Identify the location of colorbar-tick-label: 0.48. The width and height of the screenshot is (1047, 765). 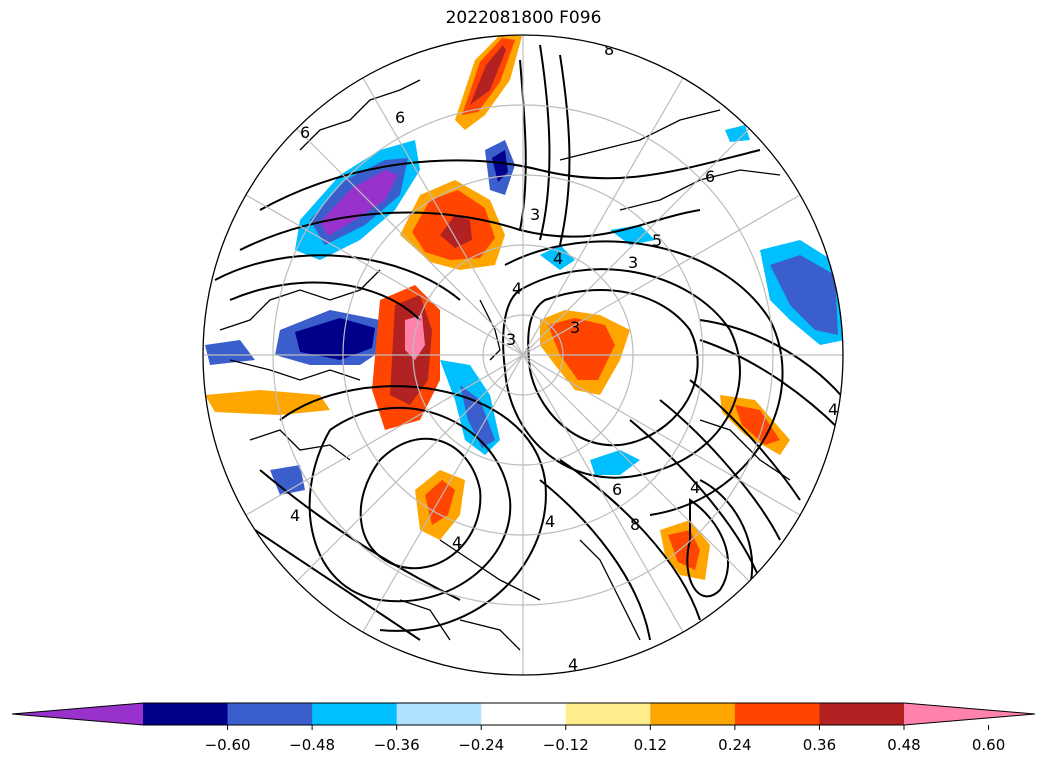
(904, 745).